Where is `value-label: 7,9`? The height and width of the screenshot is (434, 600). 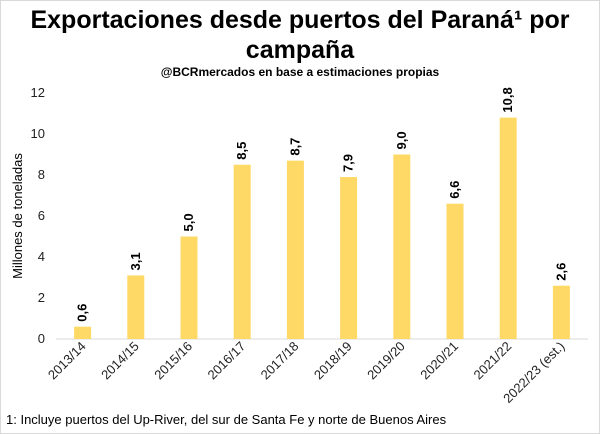
value-label: 7,9 is located at coordinates (348, 163).